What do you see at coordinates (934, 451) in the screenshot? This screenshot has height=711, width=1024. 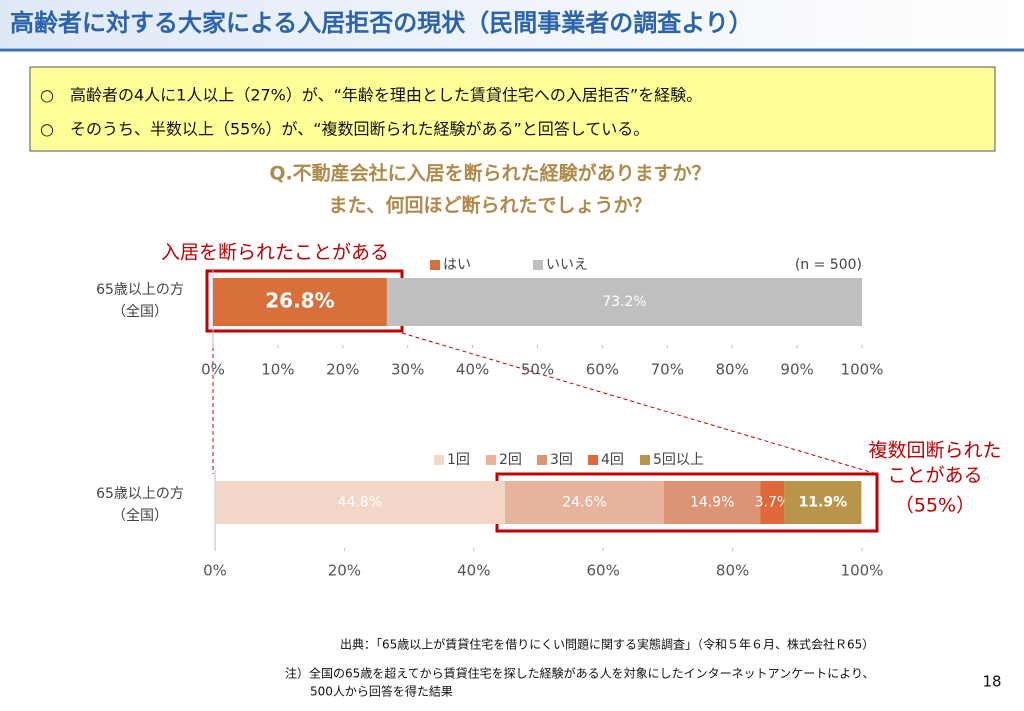 I see `annotation: 複数回断られた` at bounding box center [934, 451].